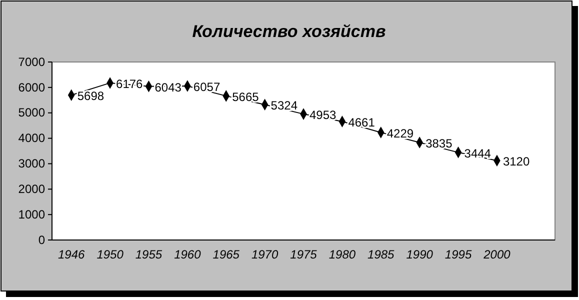 Image resolution: width=579 pixels, height=300 pixels. Describe the element at coordinates (32, 61) in the screenshot. I see `y-tick-label: 7000` at that location.